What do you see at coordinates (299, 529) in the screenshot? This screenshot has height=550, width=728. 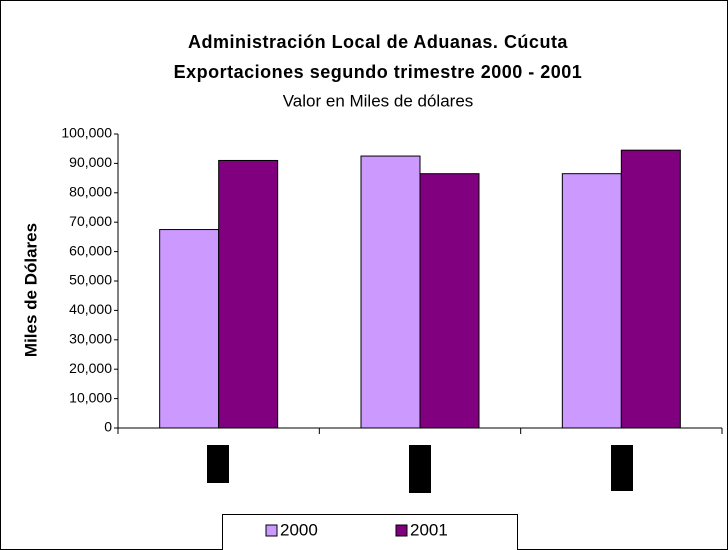 I see `legend-label: 2000` at bounding box center [299, 529].